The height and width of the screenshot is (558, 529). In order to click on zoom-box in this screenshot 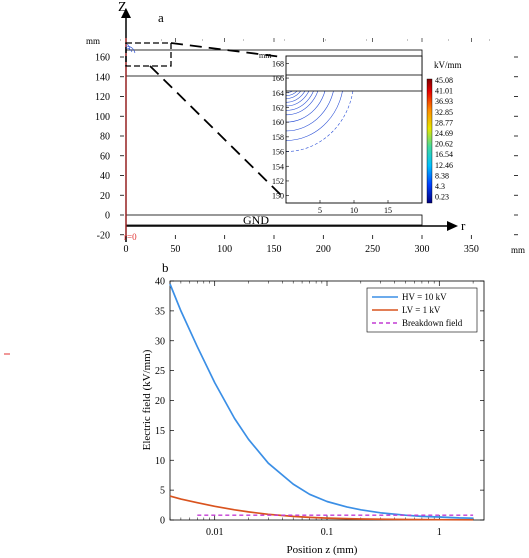, I will do `click(148, 54)`.